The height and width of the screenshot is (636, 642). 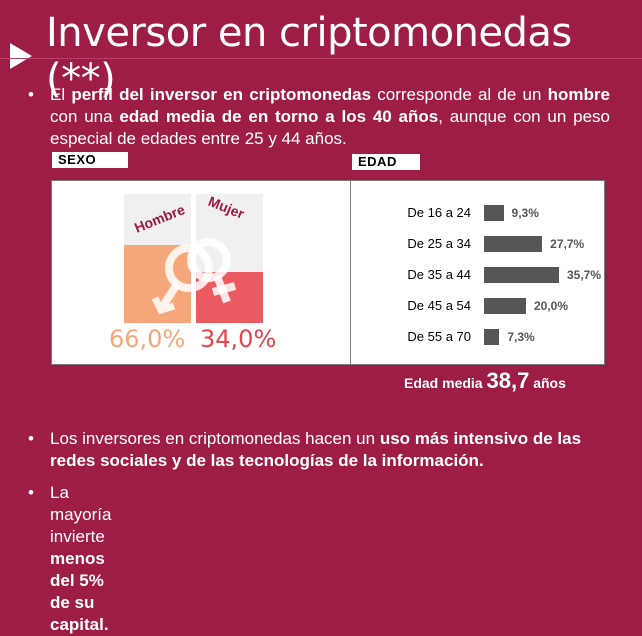 I want to click on edad-media-value: 38,7, so click(x=508, y=380).